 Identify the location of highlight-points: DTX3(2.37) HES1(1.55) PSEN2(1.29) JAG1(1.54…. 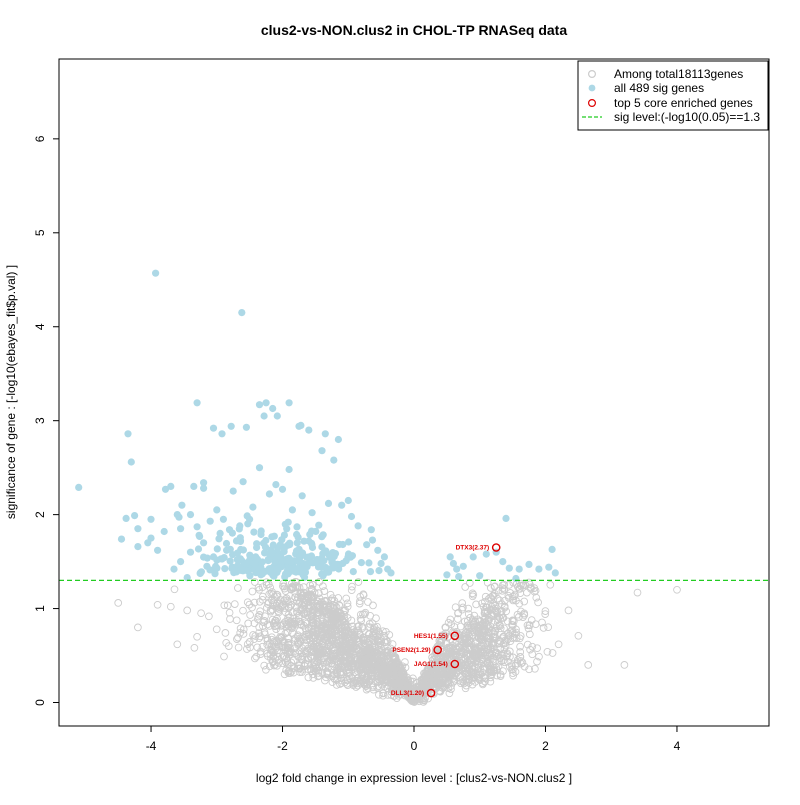
(446, 620).